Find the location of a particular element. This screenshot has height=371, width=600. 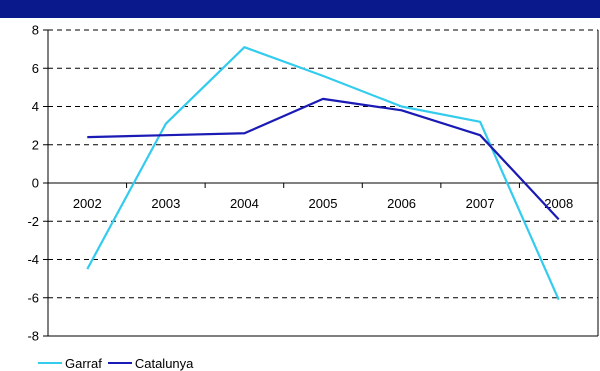

y-tick-label: 2 is located at coordinates (35, 144).